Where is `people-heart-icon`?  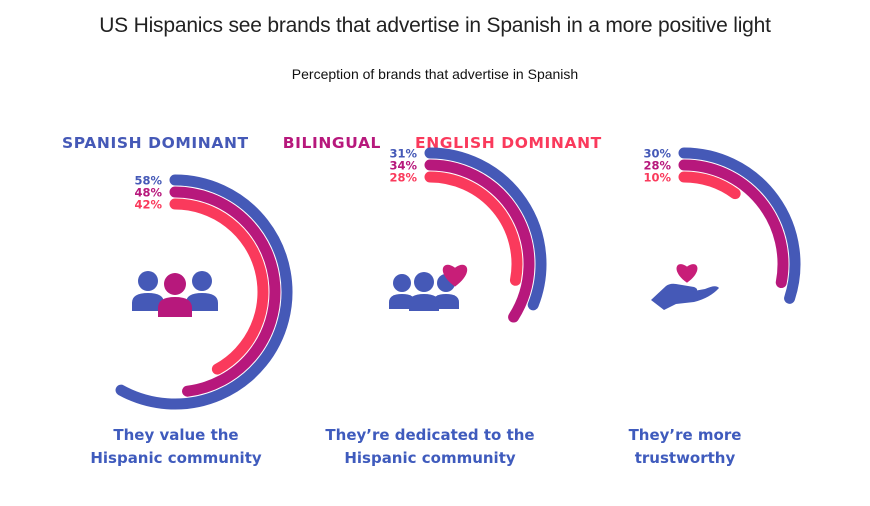
people-heart-icon is located at coordinates (428, 287).